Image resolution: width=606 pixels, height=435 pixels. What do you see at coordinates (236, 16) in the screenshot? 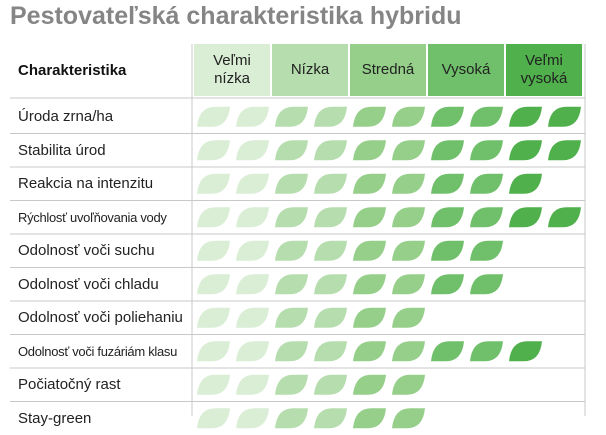
I see `page-title: Pestovateľská charakteristika hybridu` at bounding box center [236, 16].